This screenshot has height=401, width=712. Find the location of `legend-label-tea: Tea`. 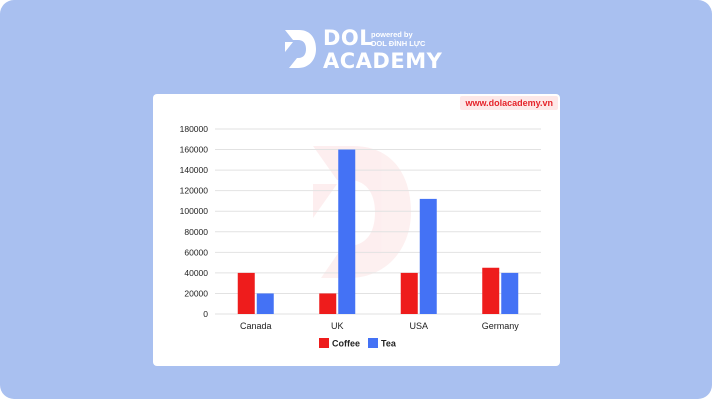

legend-label-tea: Tea is located at coordinates (389, 344).